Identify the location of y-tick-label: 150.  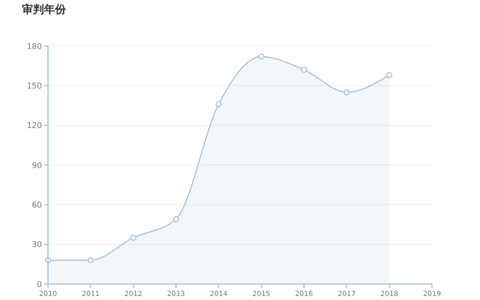
(34, 85).